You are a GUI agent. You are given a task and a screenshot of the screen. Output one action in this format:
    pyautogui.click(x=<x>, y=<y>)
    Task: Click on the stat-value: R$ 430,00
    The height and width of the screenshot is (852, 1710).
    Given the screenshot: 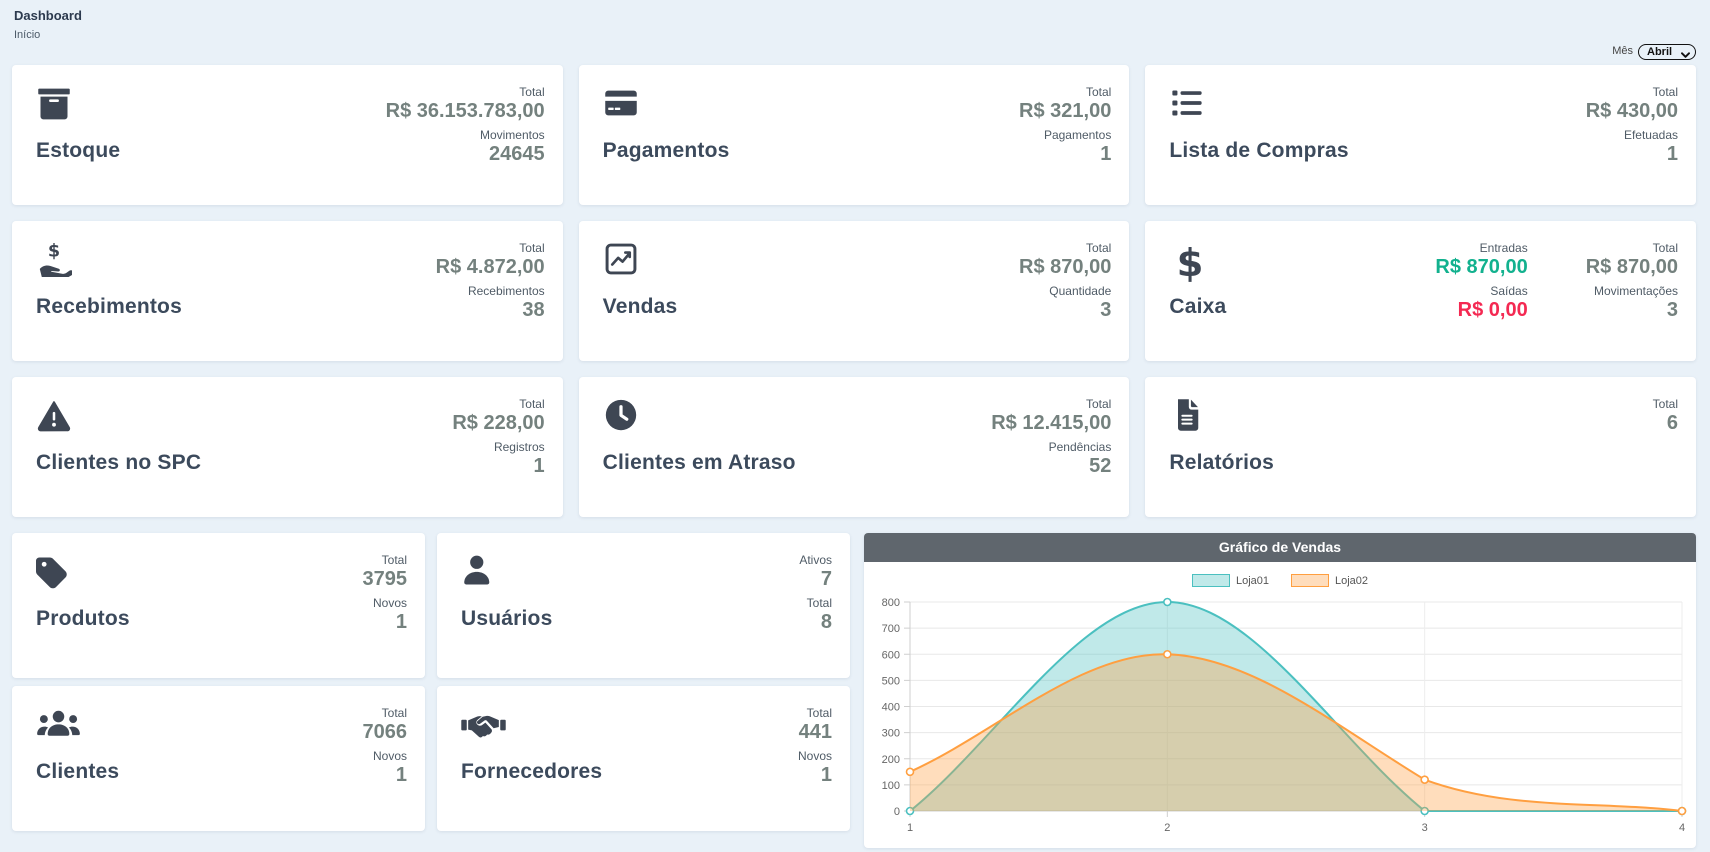 What is the action you would take?
    pyautogui.click(x=1631, y=111)
    